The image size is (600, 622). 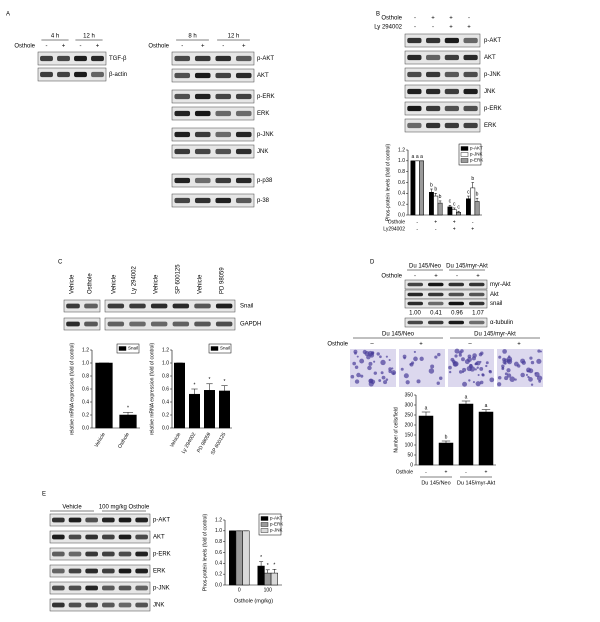 I want to click on band-label: p-ERK, so click(x=493, y=109).